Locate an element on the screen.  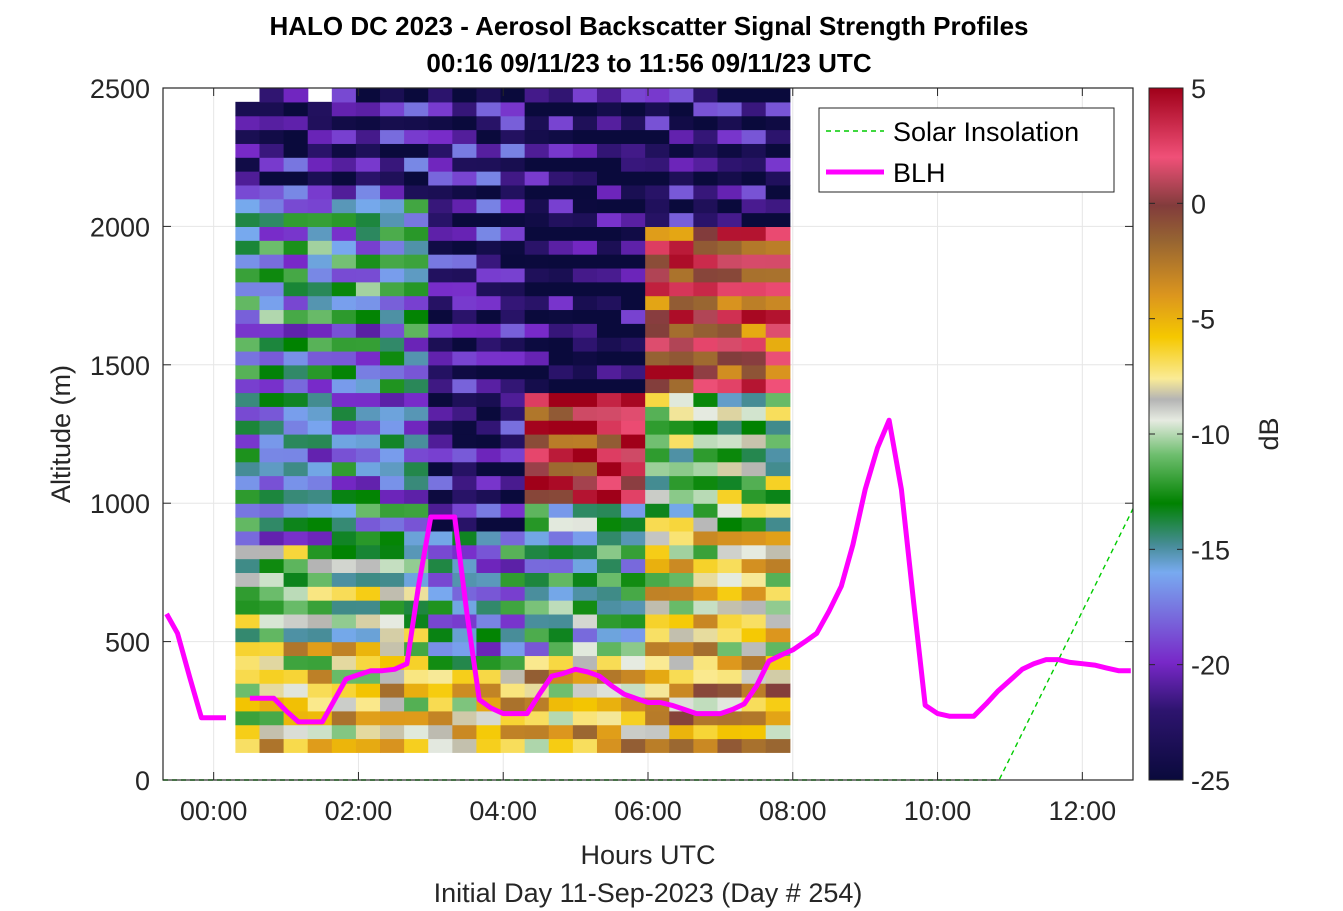
x-tick-label: 02:00 is located at coordinates (359, 811).